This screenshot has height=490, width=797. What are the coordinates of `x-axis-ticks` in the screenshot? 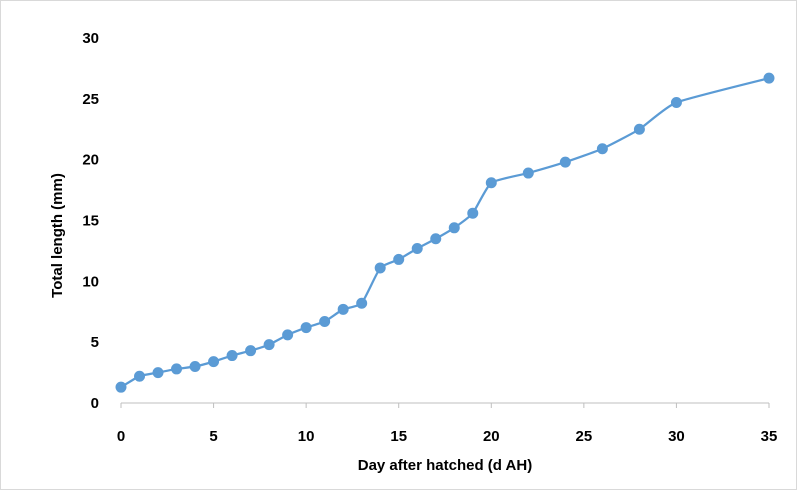 It's located at (445, 405).